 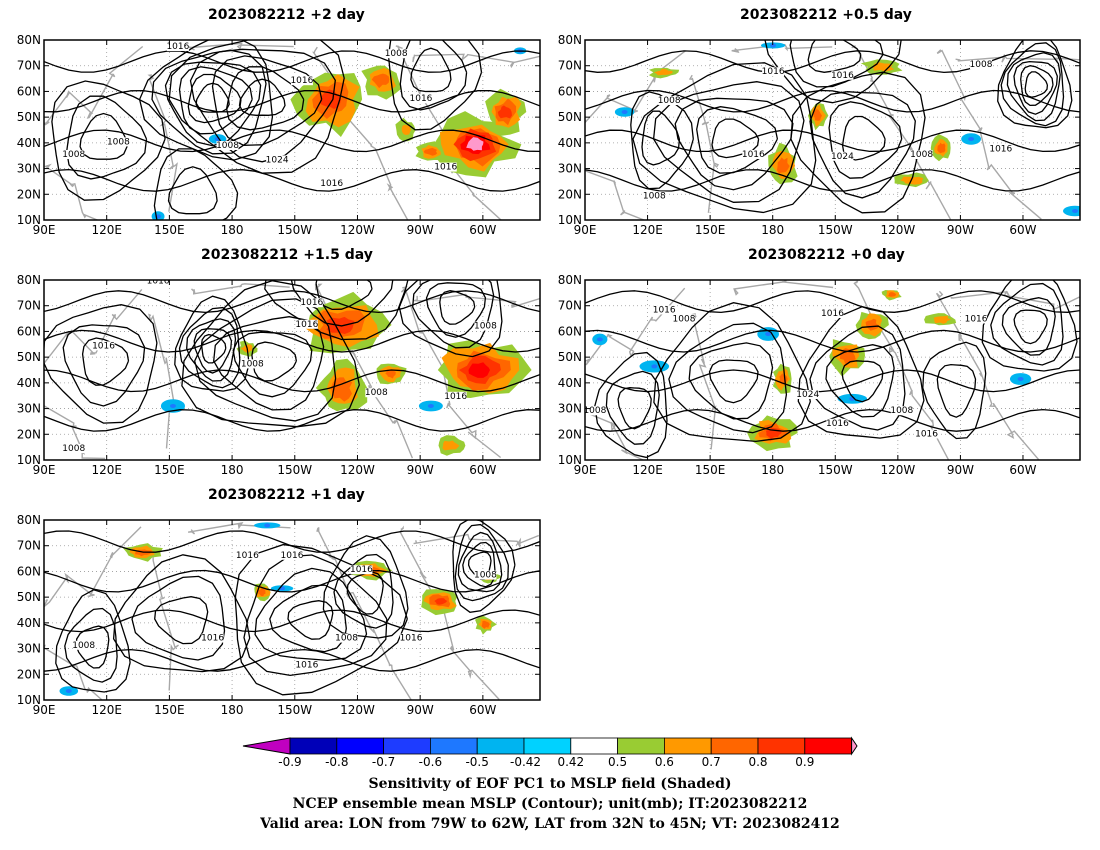 What do you see at coordinates (477, 762) in the screenshot?
I see `colorbar-label: -0.5` at bounding box center [477, 762].